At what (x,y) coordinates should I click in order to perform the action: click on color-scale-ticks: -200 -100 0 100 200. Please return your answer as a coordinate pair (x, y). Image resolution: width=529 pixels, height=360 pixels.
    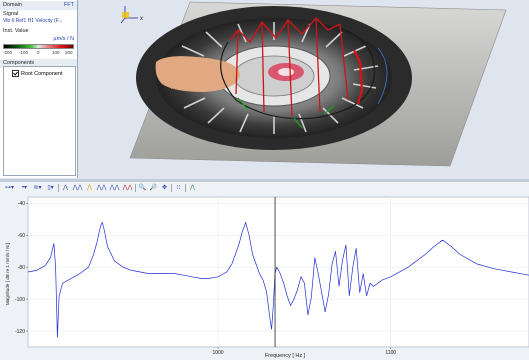
    Looking at the image, I should click on (38, 53).